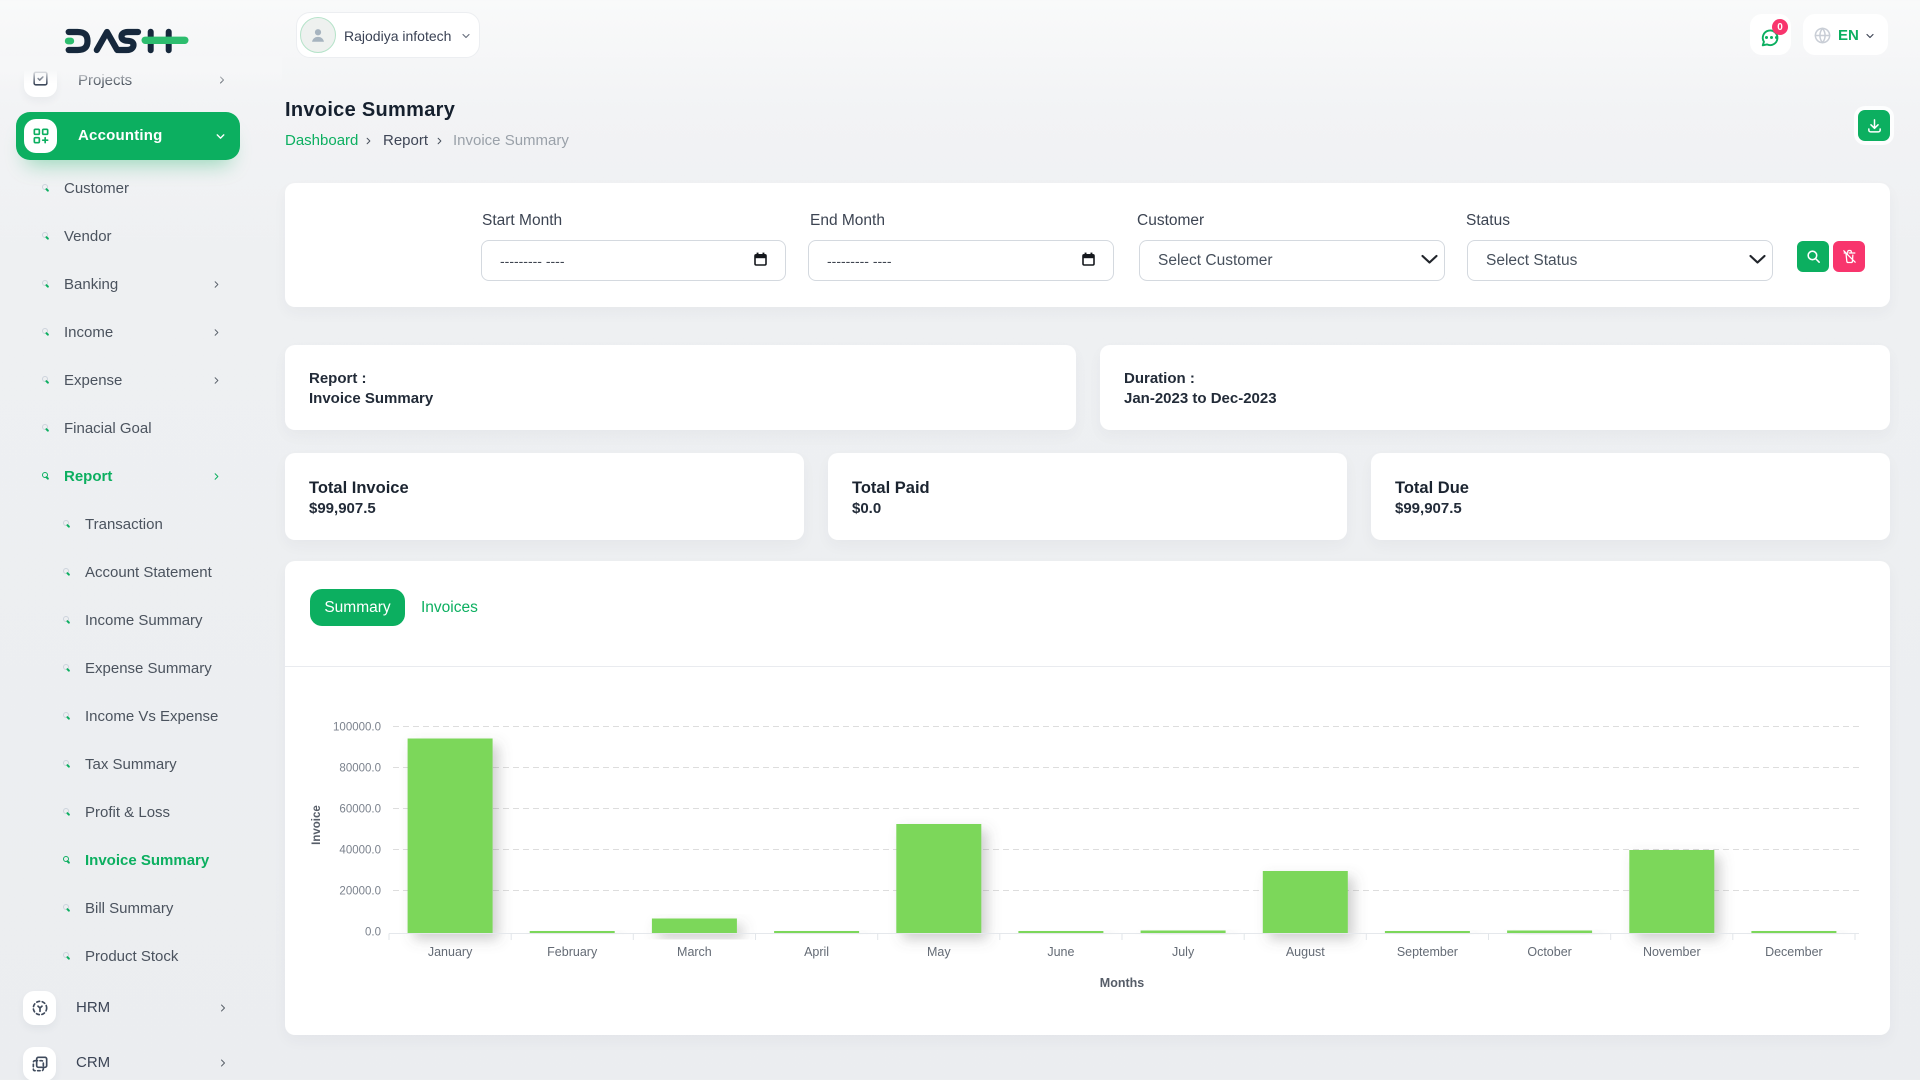 The height and width of the screenshot is (1080, 1920). I want to click on svg-text: 100000.0, so click(357, 728).